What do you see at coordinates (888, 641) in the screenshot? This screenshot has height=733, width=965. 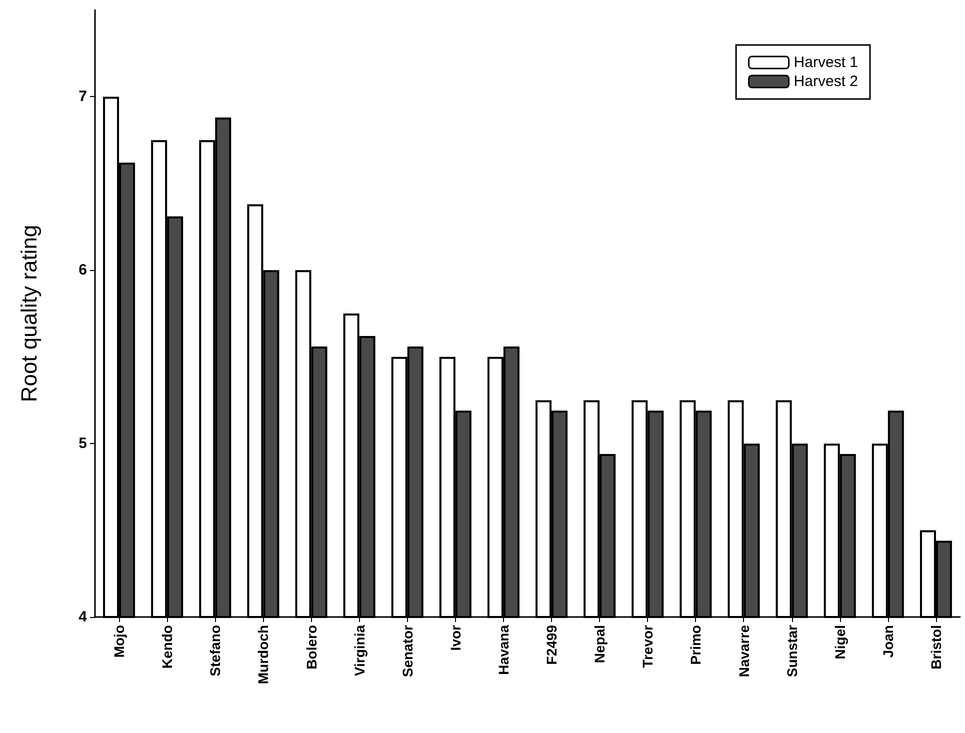 I see `x-tick-label: Joan` at bounding box center [888, 641].